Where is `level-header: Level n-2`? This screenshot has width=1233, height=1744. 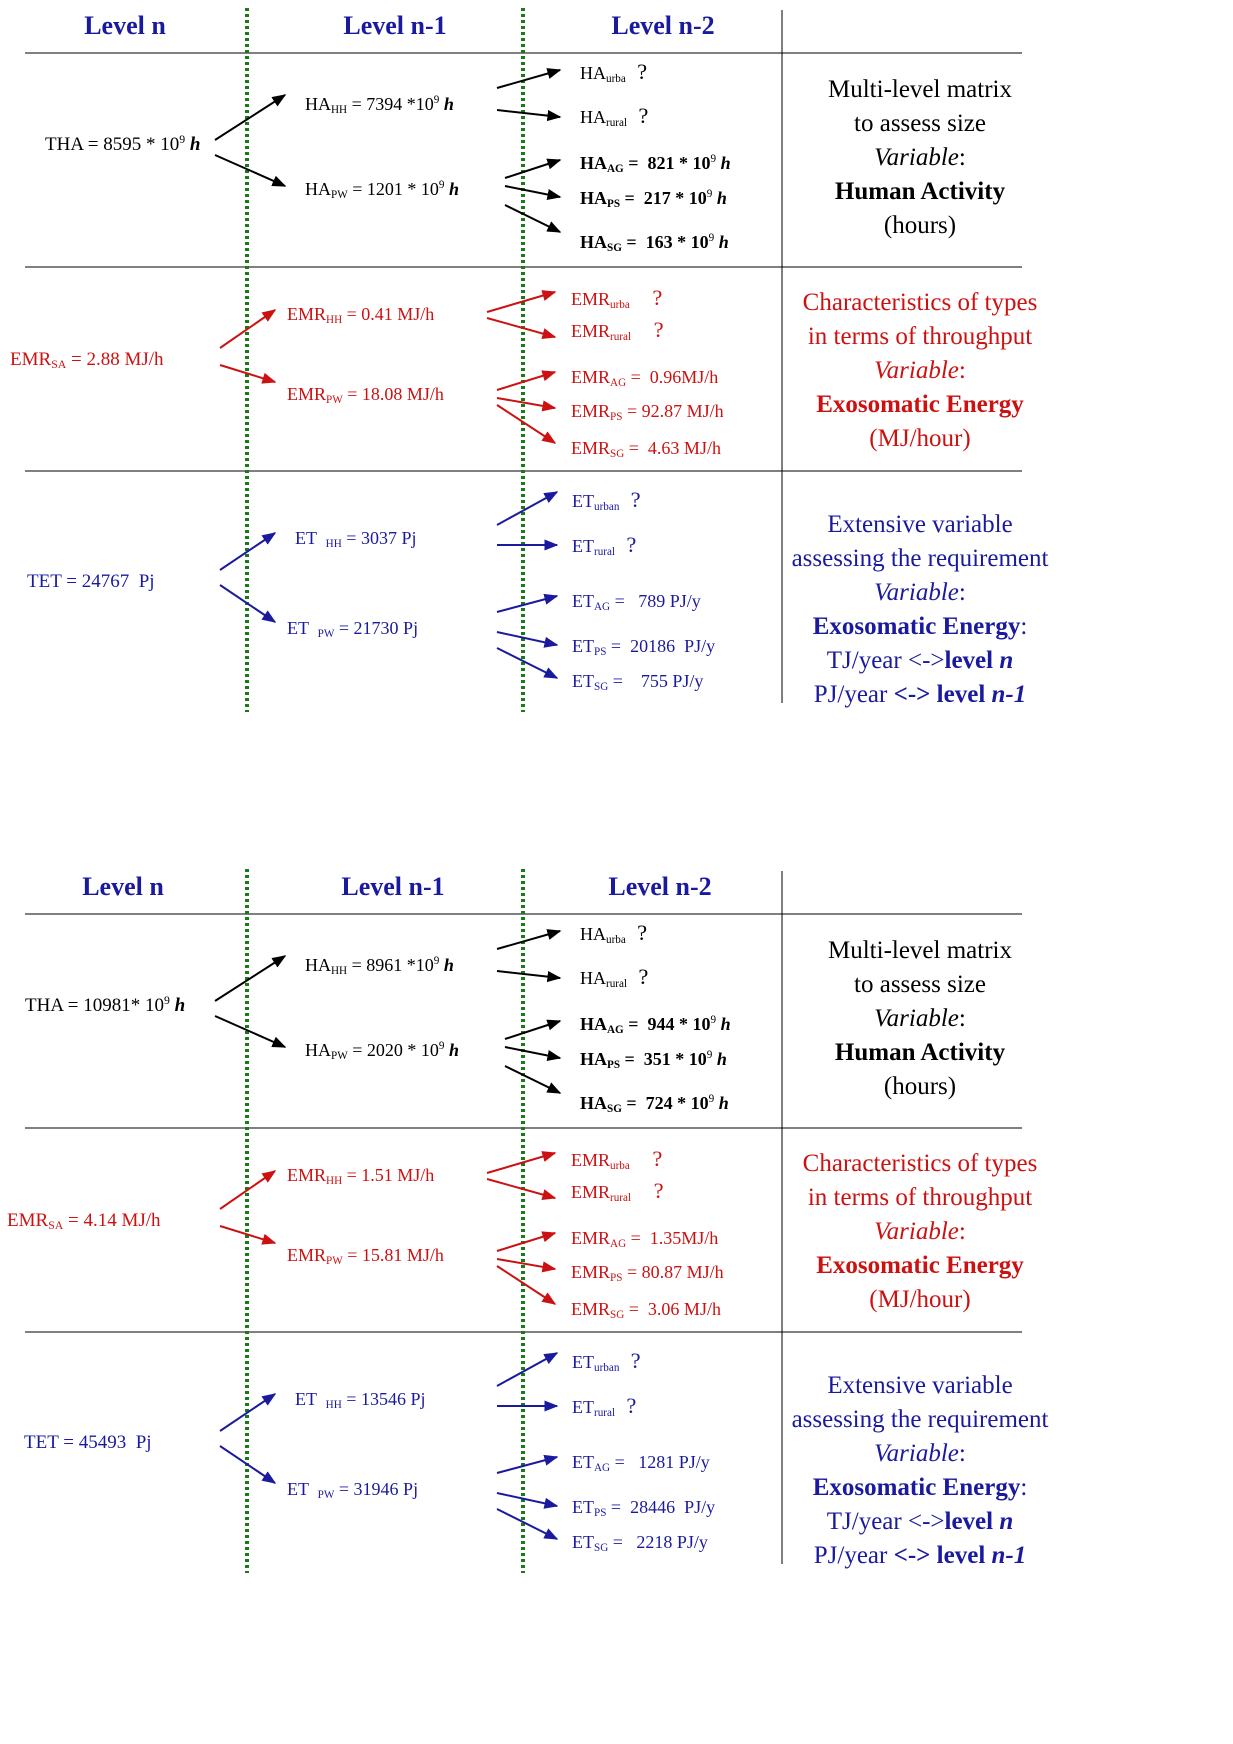 level-header: Level n-2 is located at coordinates (659, 886).